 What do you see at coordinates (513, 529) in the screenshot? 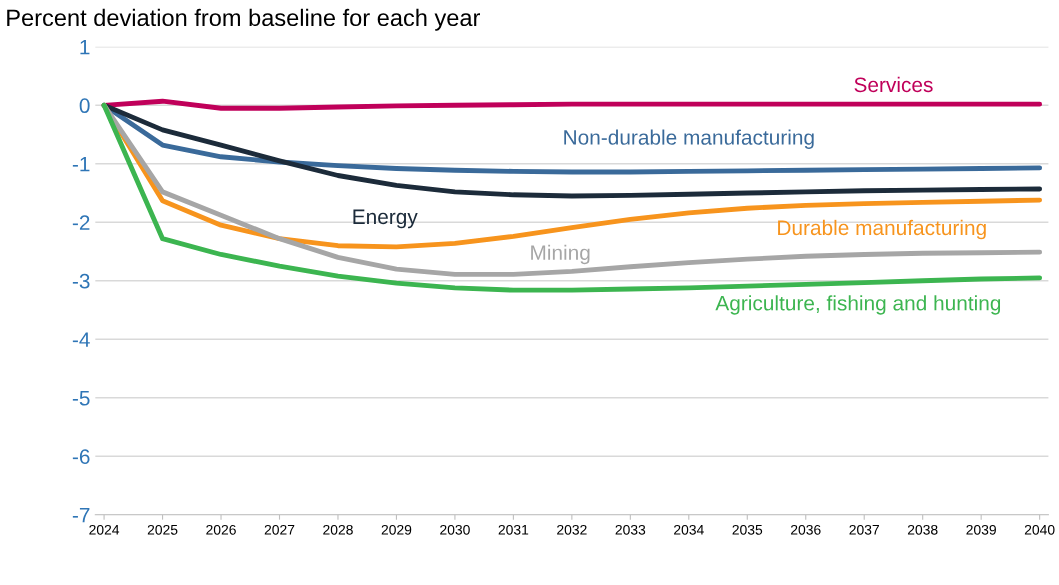
I see `x-tick-label: 2031` at bounding box center [513, 529].